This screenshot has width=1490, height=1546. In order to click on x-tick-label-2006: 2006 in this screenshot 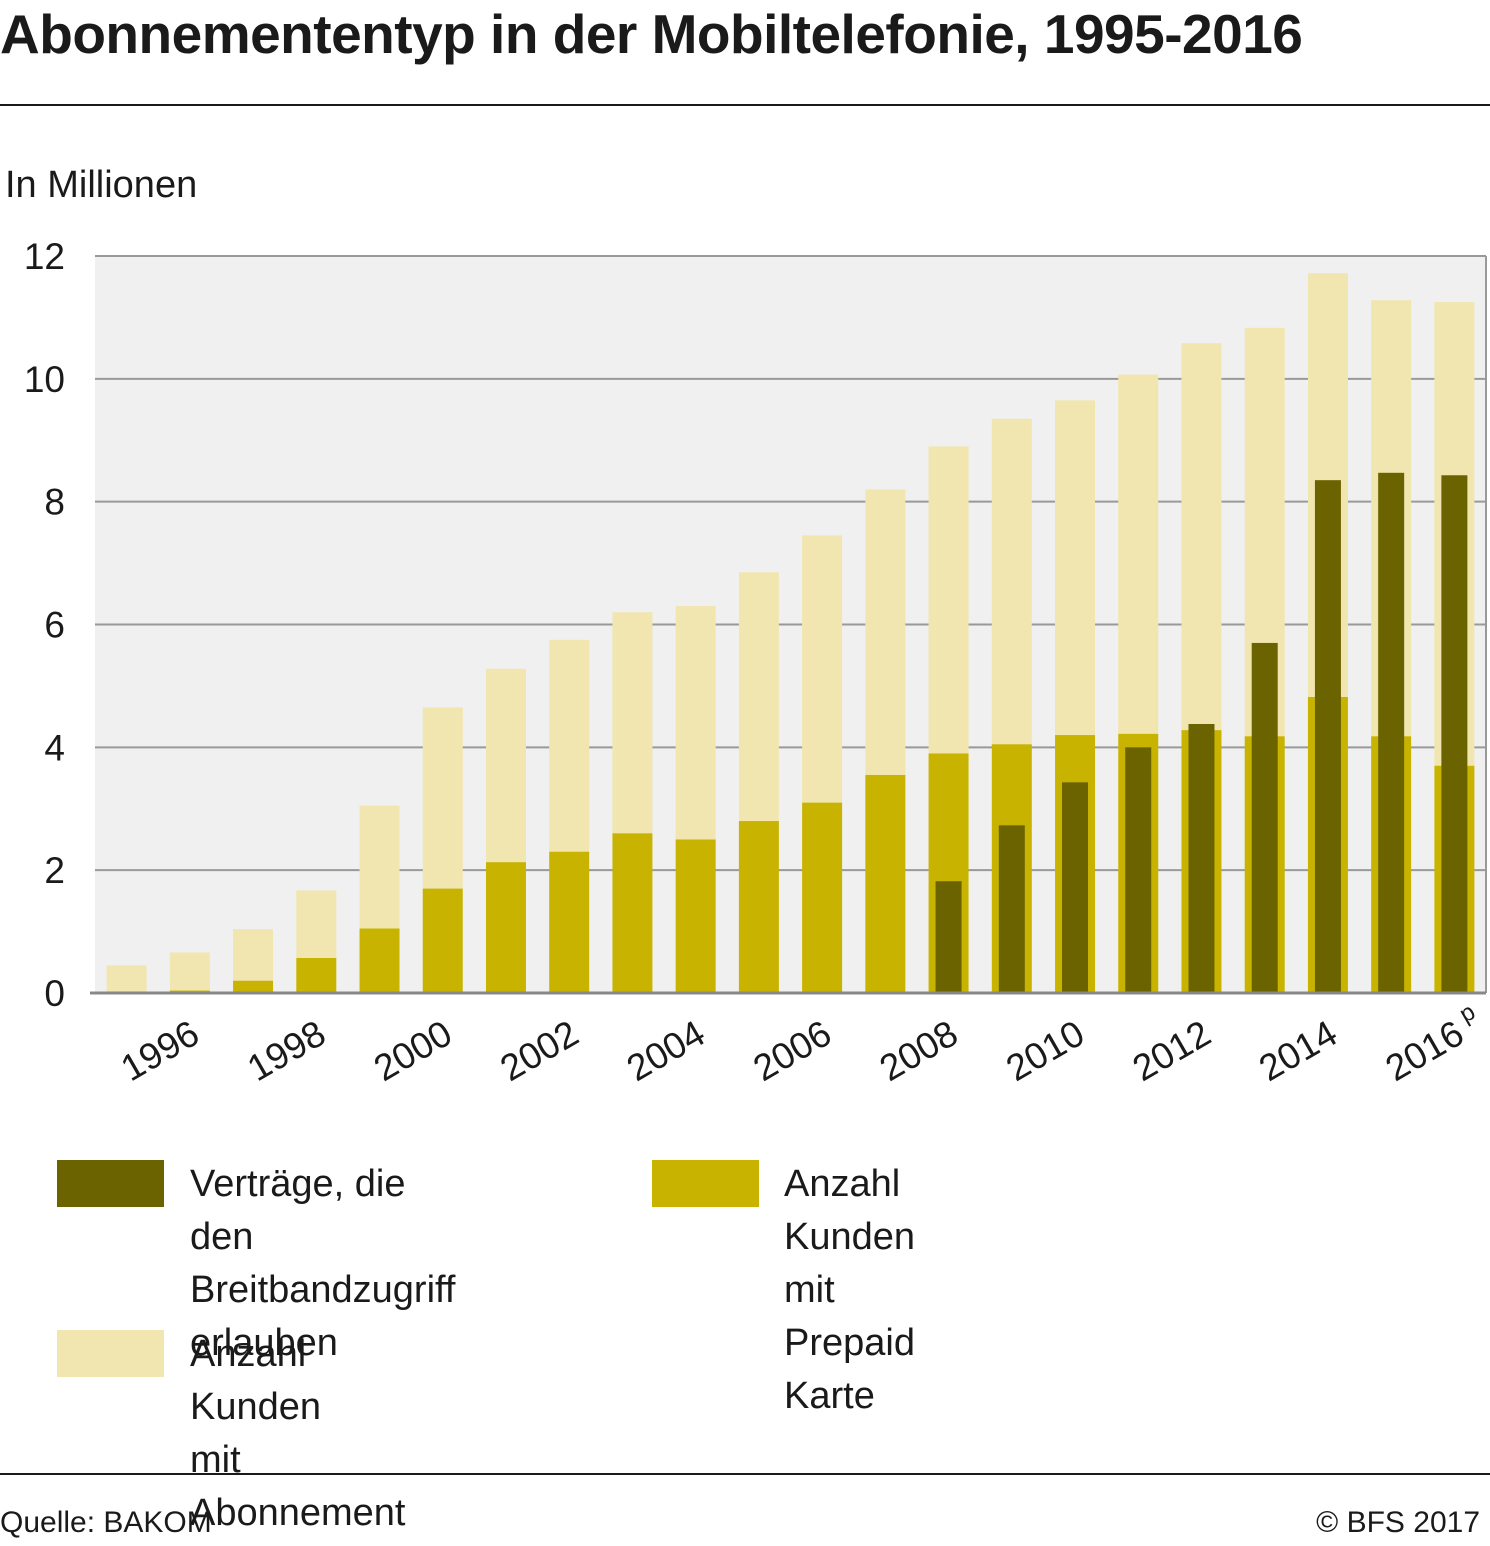, I will do `click(792, 1050)`.